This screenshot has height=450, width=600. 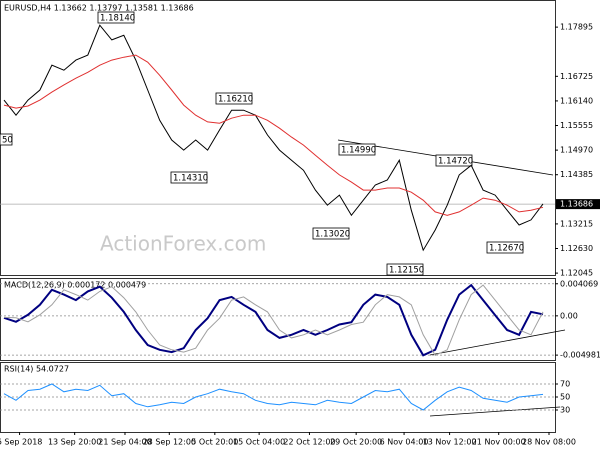 I want to click on last-price-box, so click(x=578, y=204).